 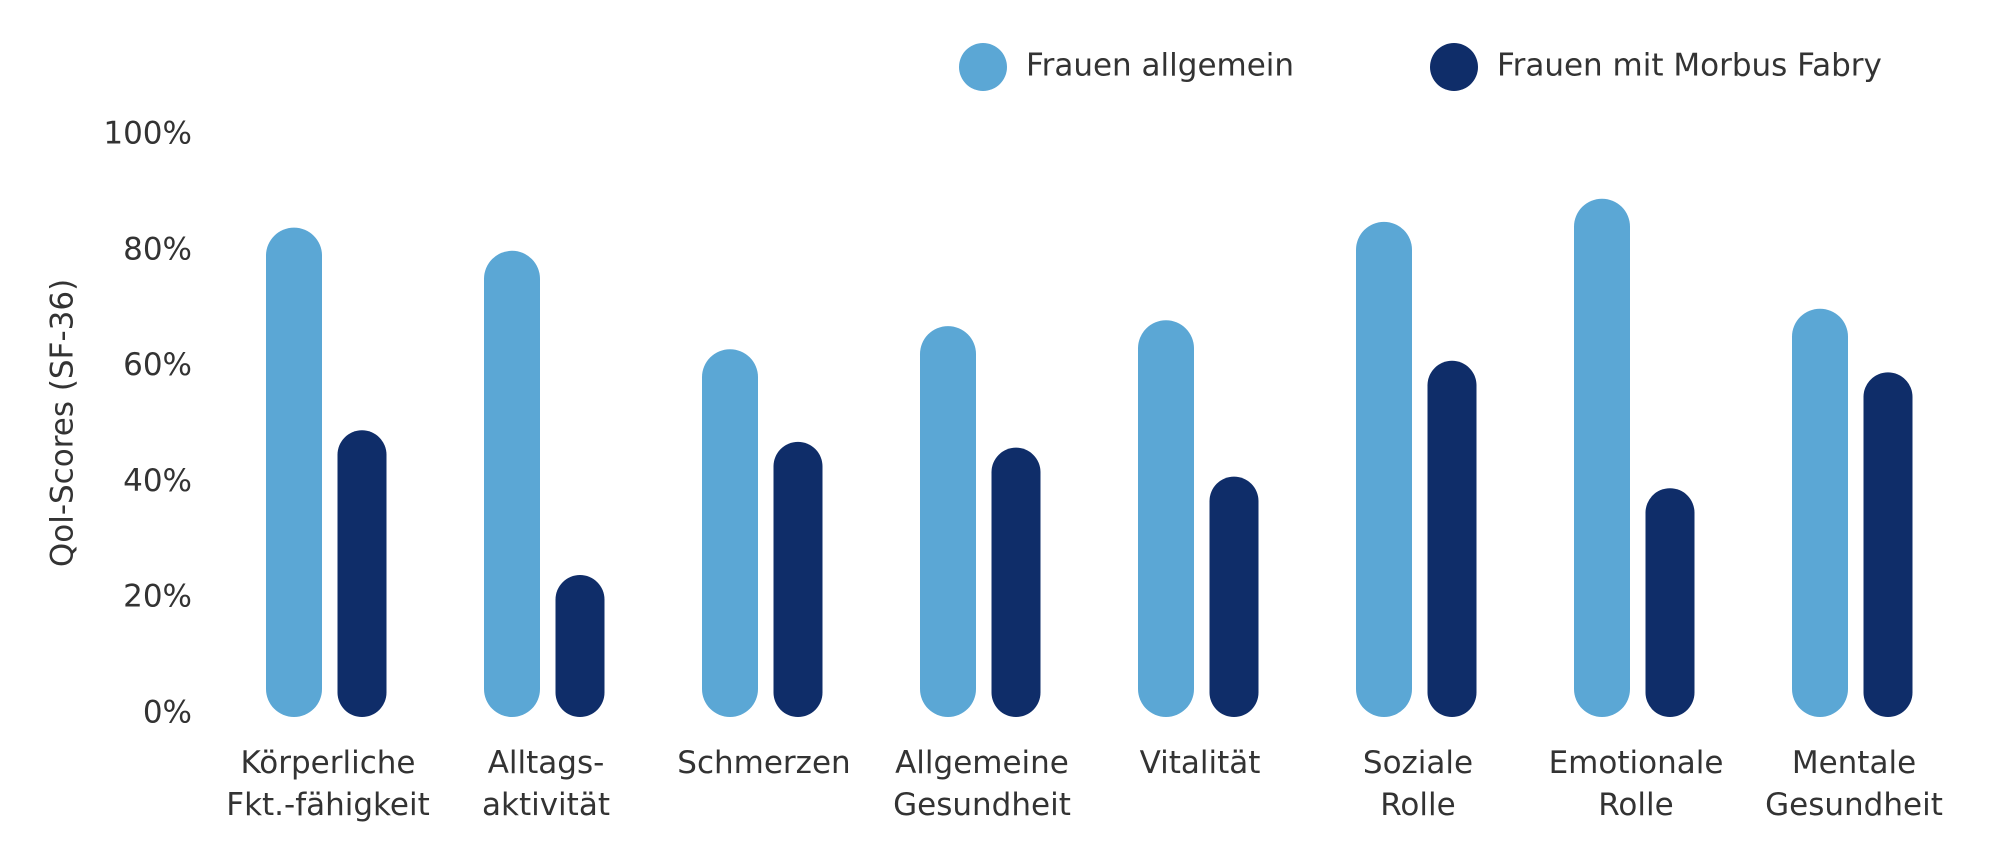 What do you see at coordinates (157, 249) in the screenshot?
I see `y-tick-label: 80%` at bounding box center [157, 249].